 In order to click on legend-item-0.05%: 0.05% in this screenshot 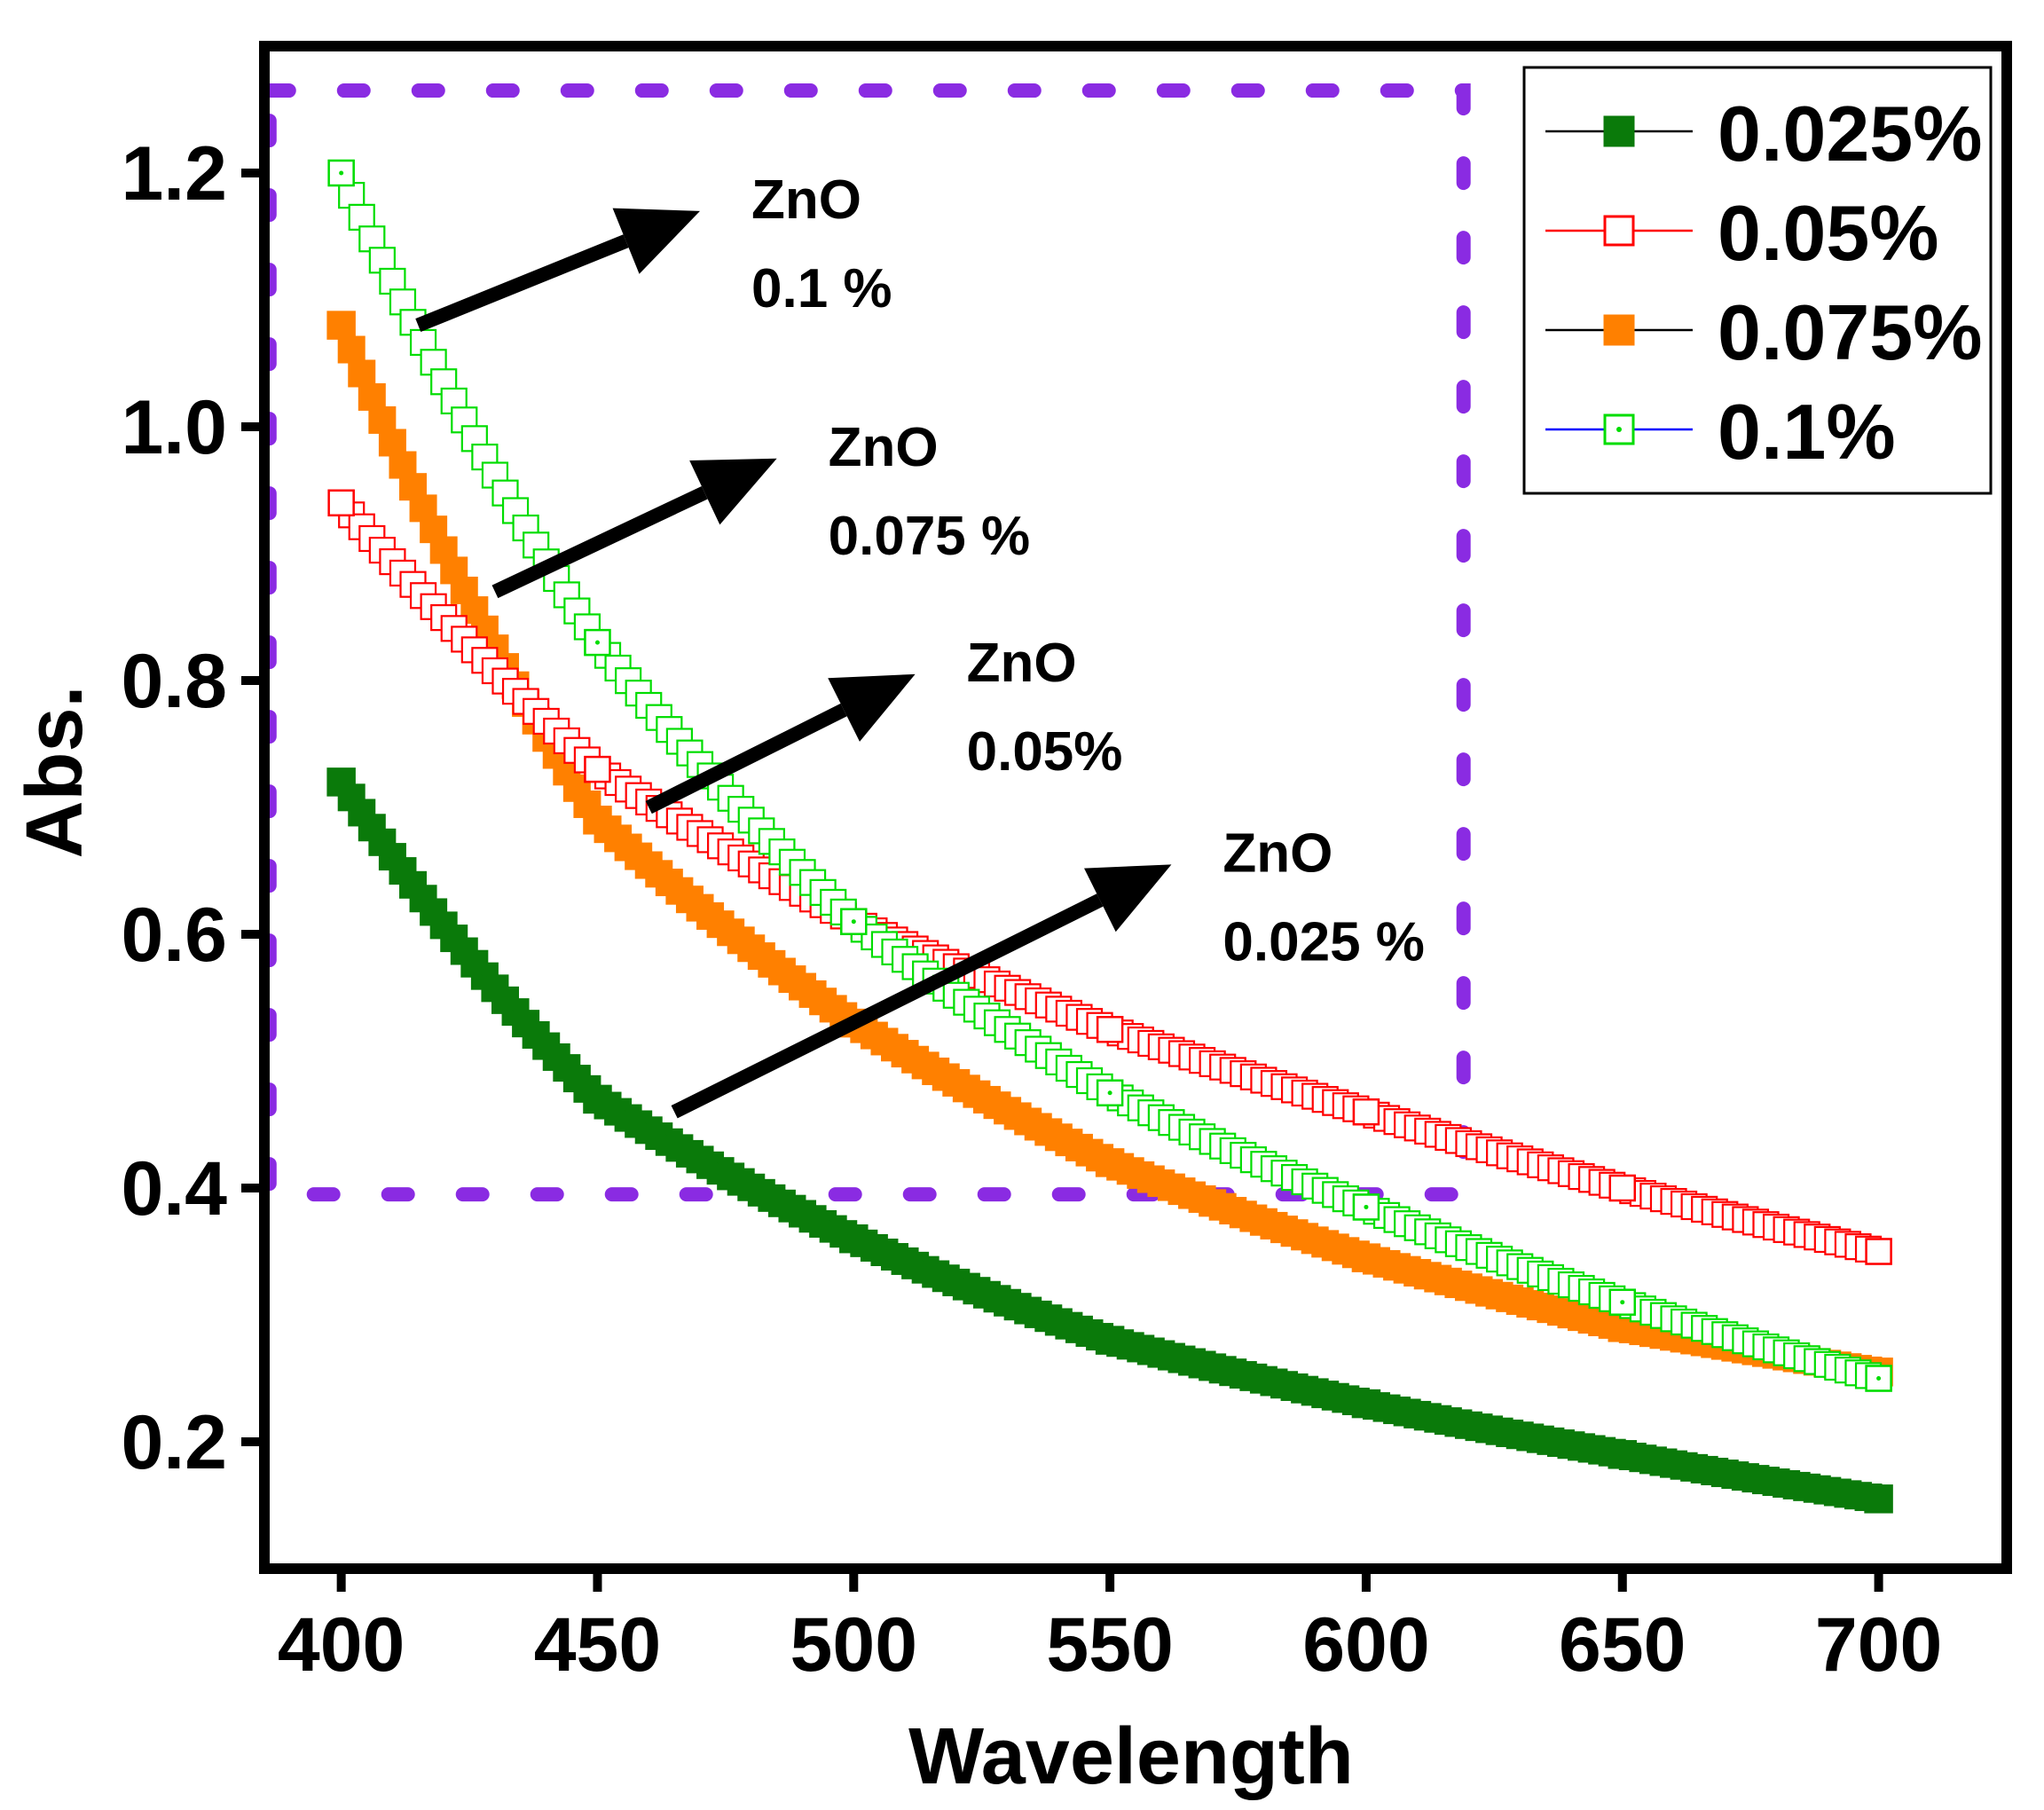, I will do `click(1742, 233)`.